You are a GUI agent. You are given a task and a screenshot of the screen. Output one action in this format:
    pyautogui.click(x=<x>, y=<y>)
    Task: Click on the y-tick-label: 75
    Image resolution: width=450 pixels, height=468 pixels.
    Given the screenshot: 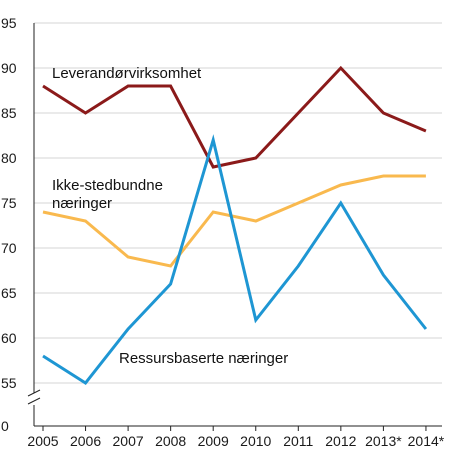 What is the action you would take?
    pyautogui.click(x=9, y=203)
    